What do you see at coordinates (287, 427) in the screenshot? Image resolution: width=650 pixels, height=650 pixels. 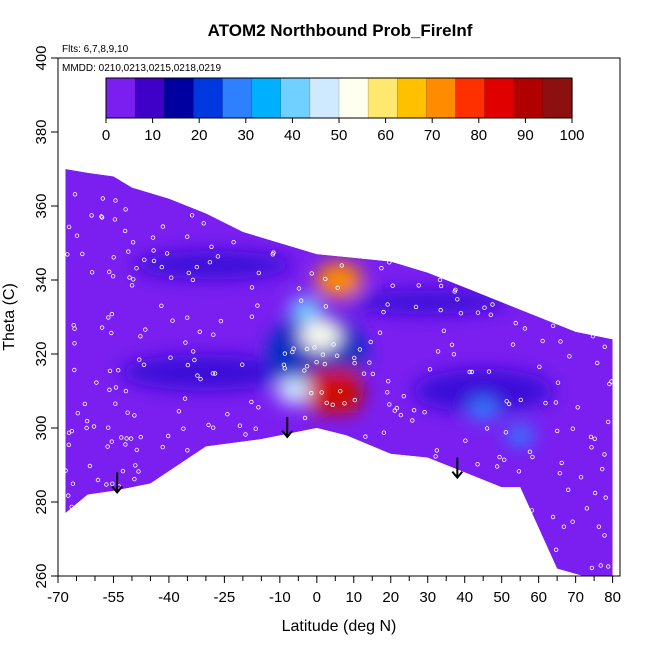 I see `arrow-marker` at bounding box center [287, 427].